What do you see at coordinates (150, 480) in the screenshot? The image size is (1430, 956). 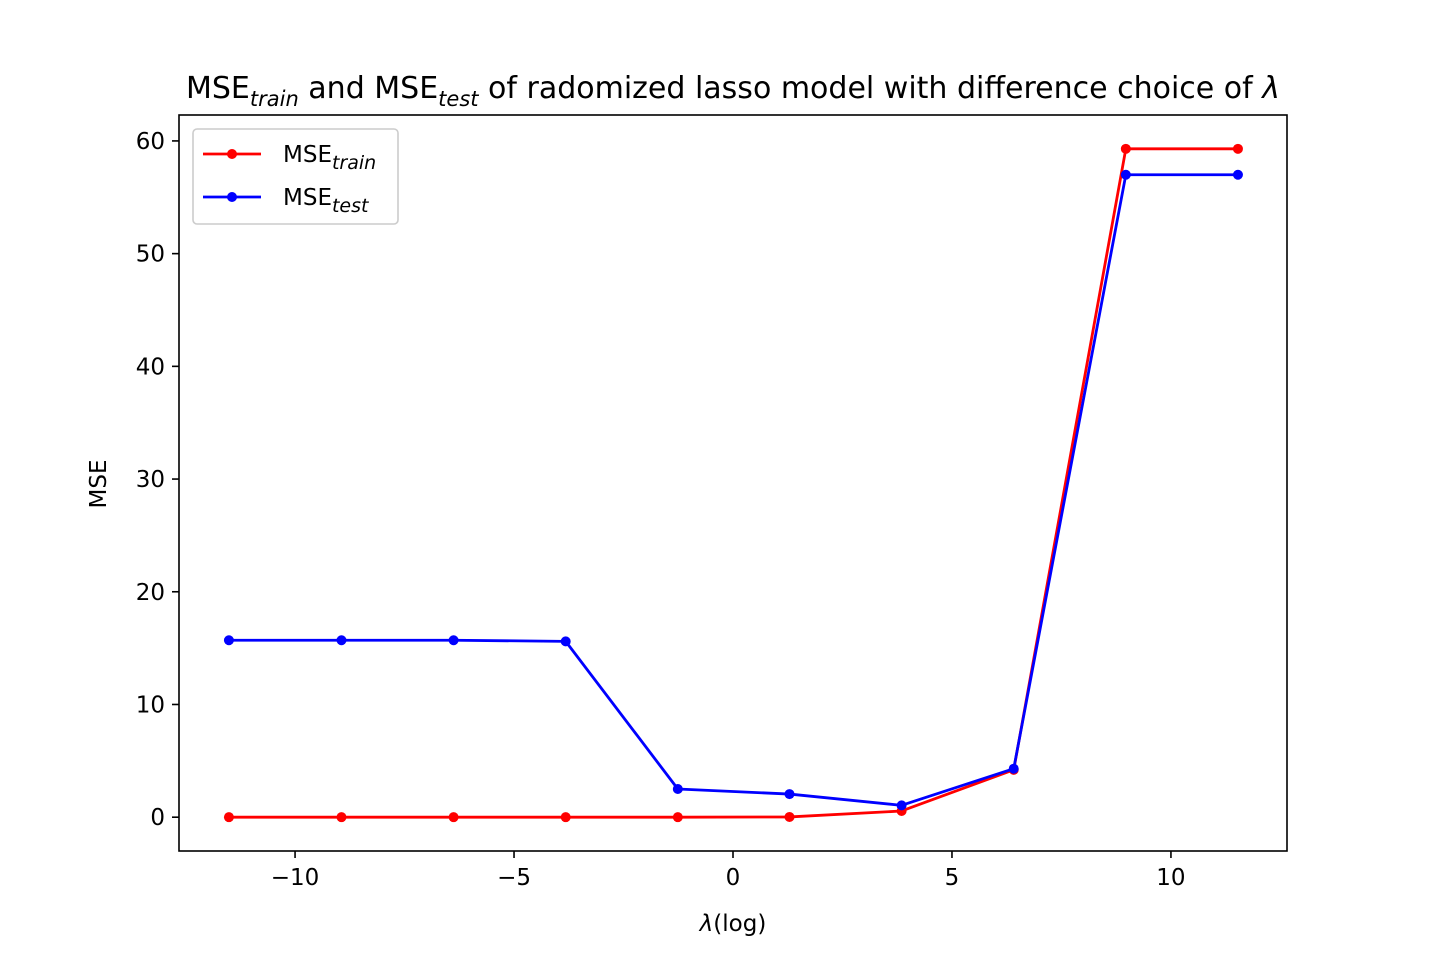 I see `y-tick-label: 30` at bounding box center [150, 480].